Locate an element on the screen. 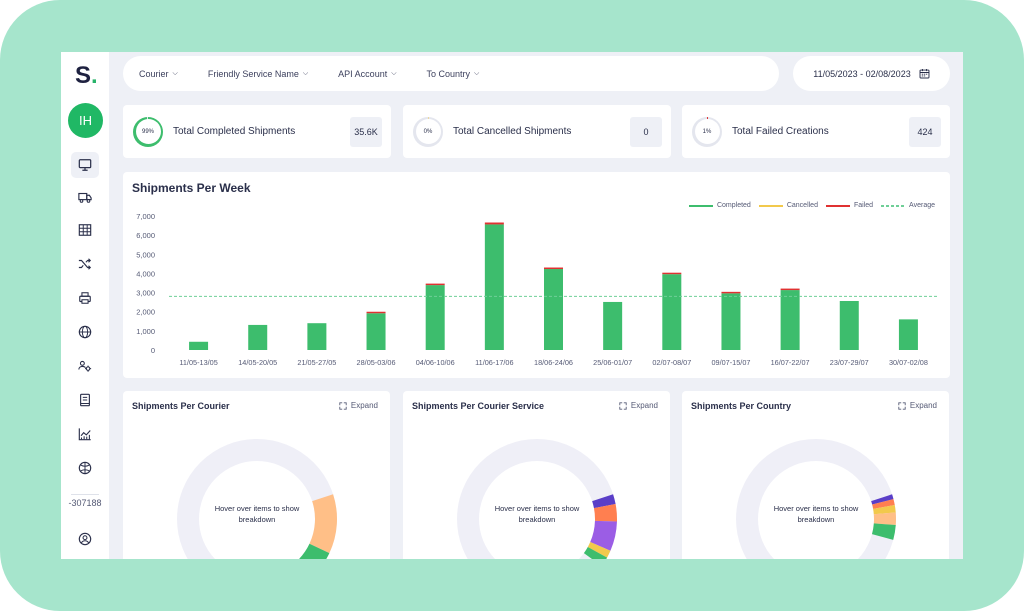 The image size is (1024, 611). sidebar-divider is located at coordinates (85, 494).